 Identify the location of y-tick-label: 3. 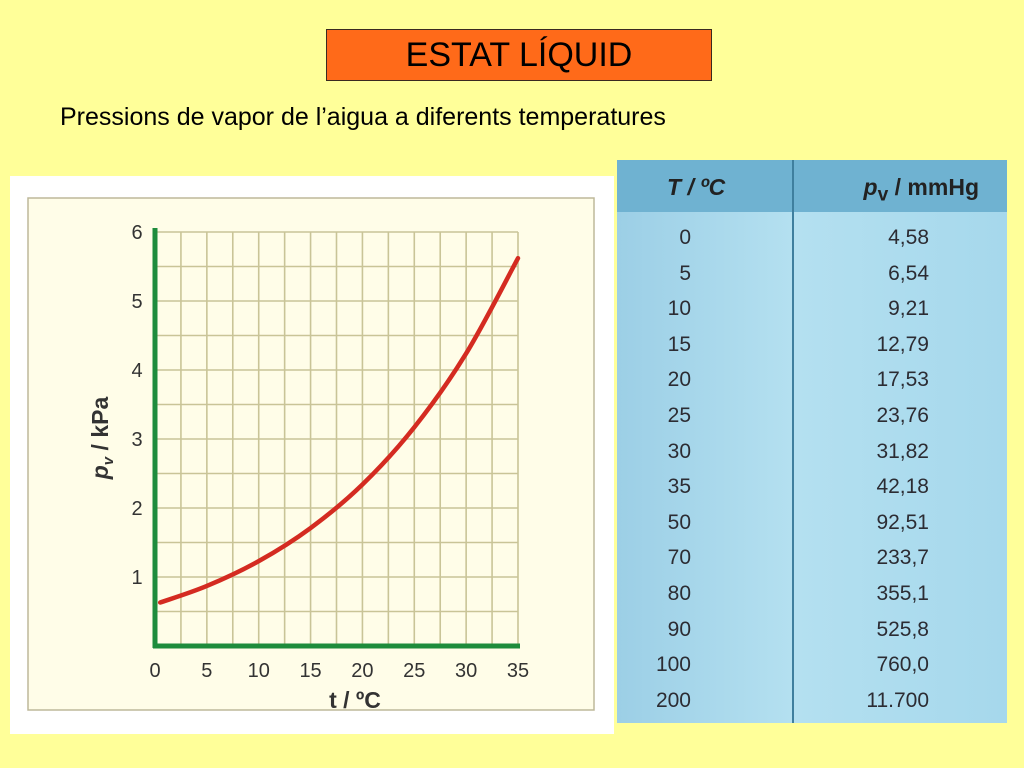
(136, 440).